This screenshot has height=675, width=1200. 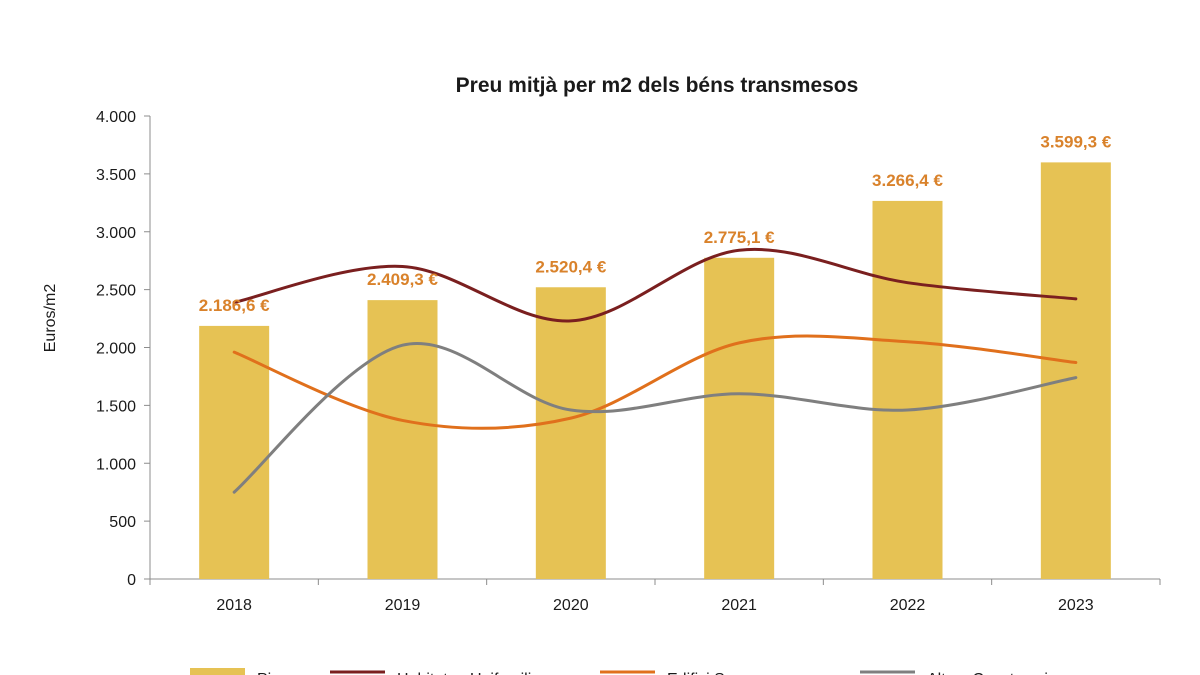 What do you see at coordinates (908, 605) in the screenshot?
I see `x-tick-label: 2022` at bounding box center [908, 605].